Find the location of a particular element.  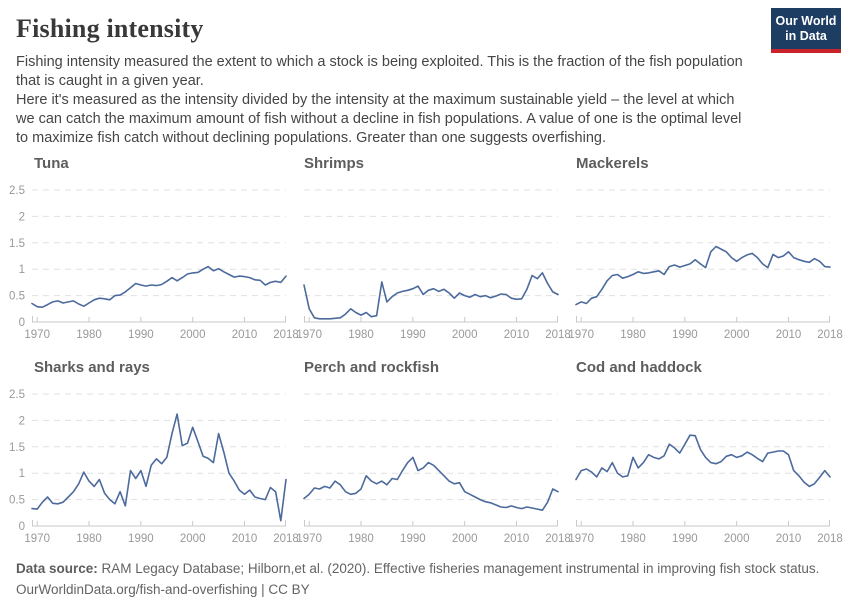

source-label: Data source: is located at coordinates (57, 568).